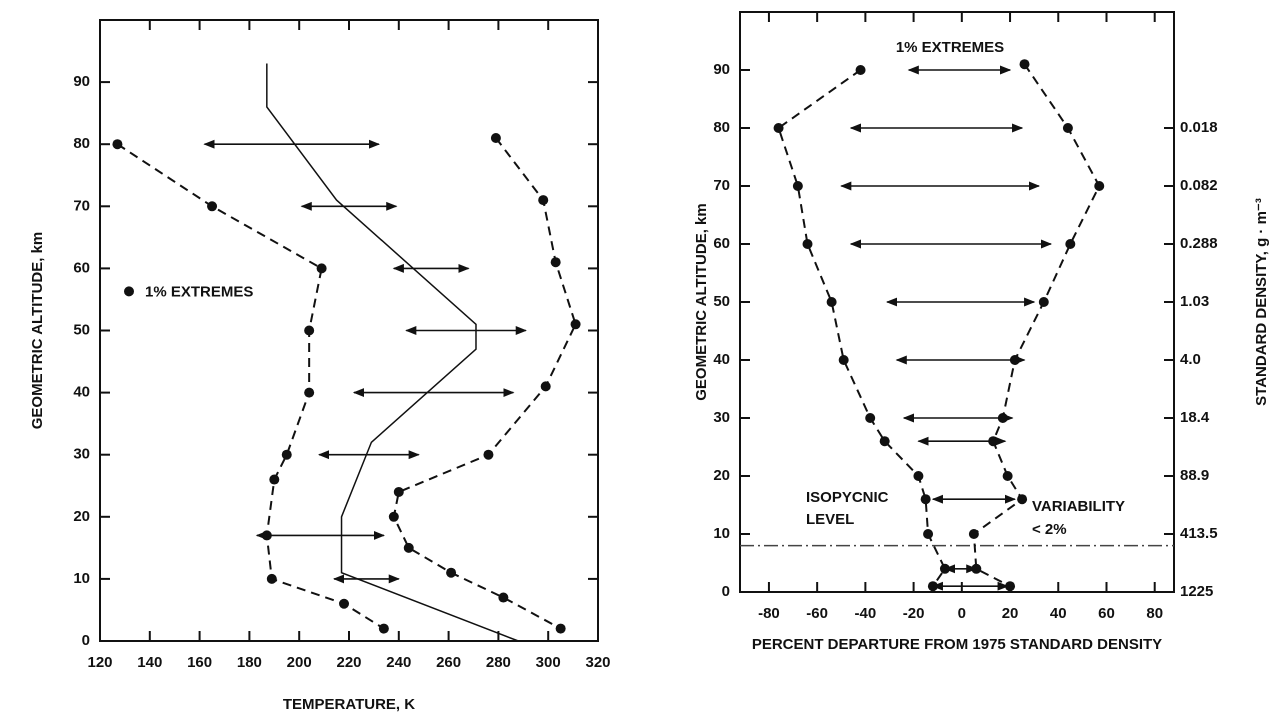  Describe the element at coordinates (398, 662) in the screenshot. I see `x-tick-label: 240` at that location.